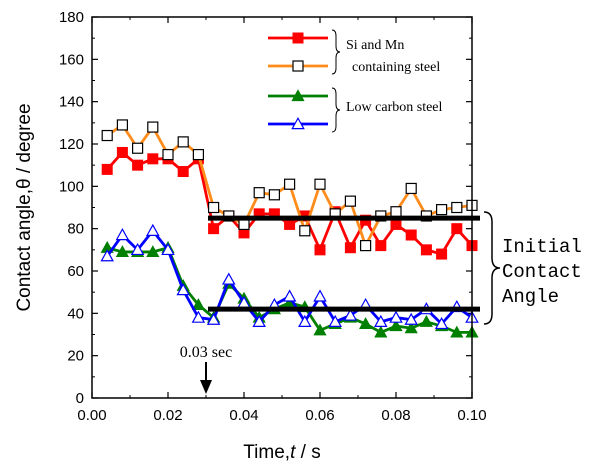  Describe the element at coordinates (266, 452) in the screenshot. I see `x-axis-title-prefix: Time,` at that location.